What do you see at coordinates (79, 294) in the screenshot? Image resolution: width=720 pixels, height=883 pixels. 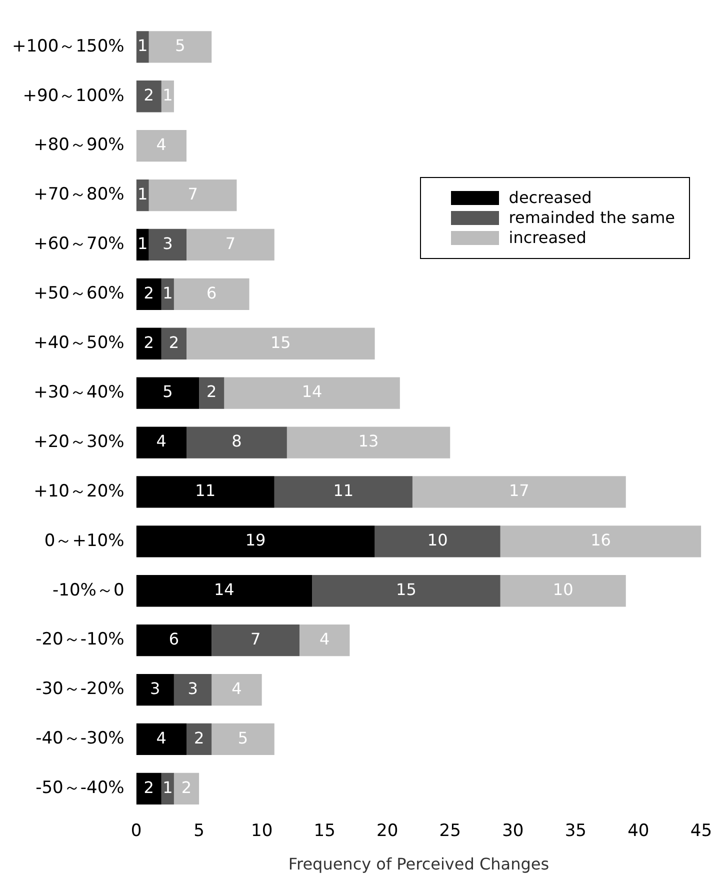 I see `y-tick-label: +50～60%` at bounding box center [79, 294].